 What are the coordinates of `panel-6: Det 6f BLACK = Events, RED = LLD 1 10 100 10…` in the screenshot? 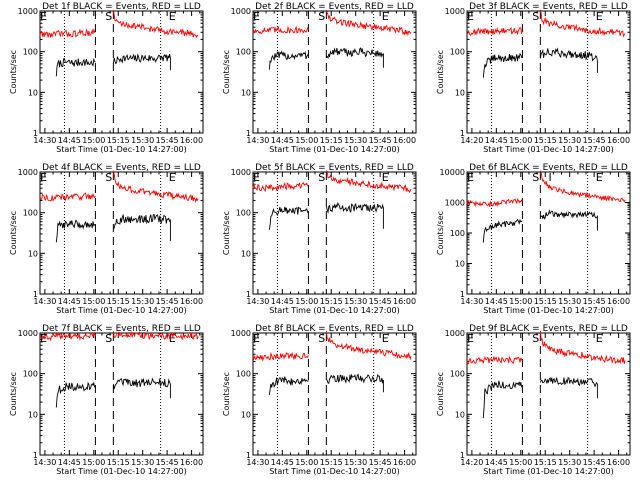 It's located at (533, 239).